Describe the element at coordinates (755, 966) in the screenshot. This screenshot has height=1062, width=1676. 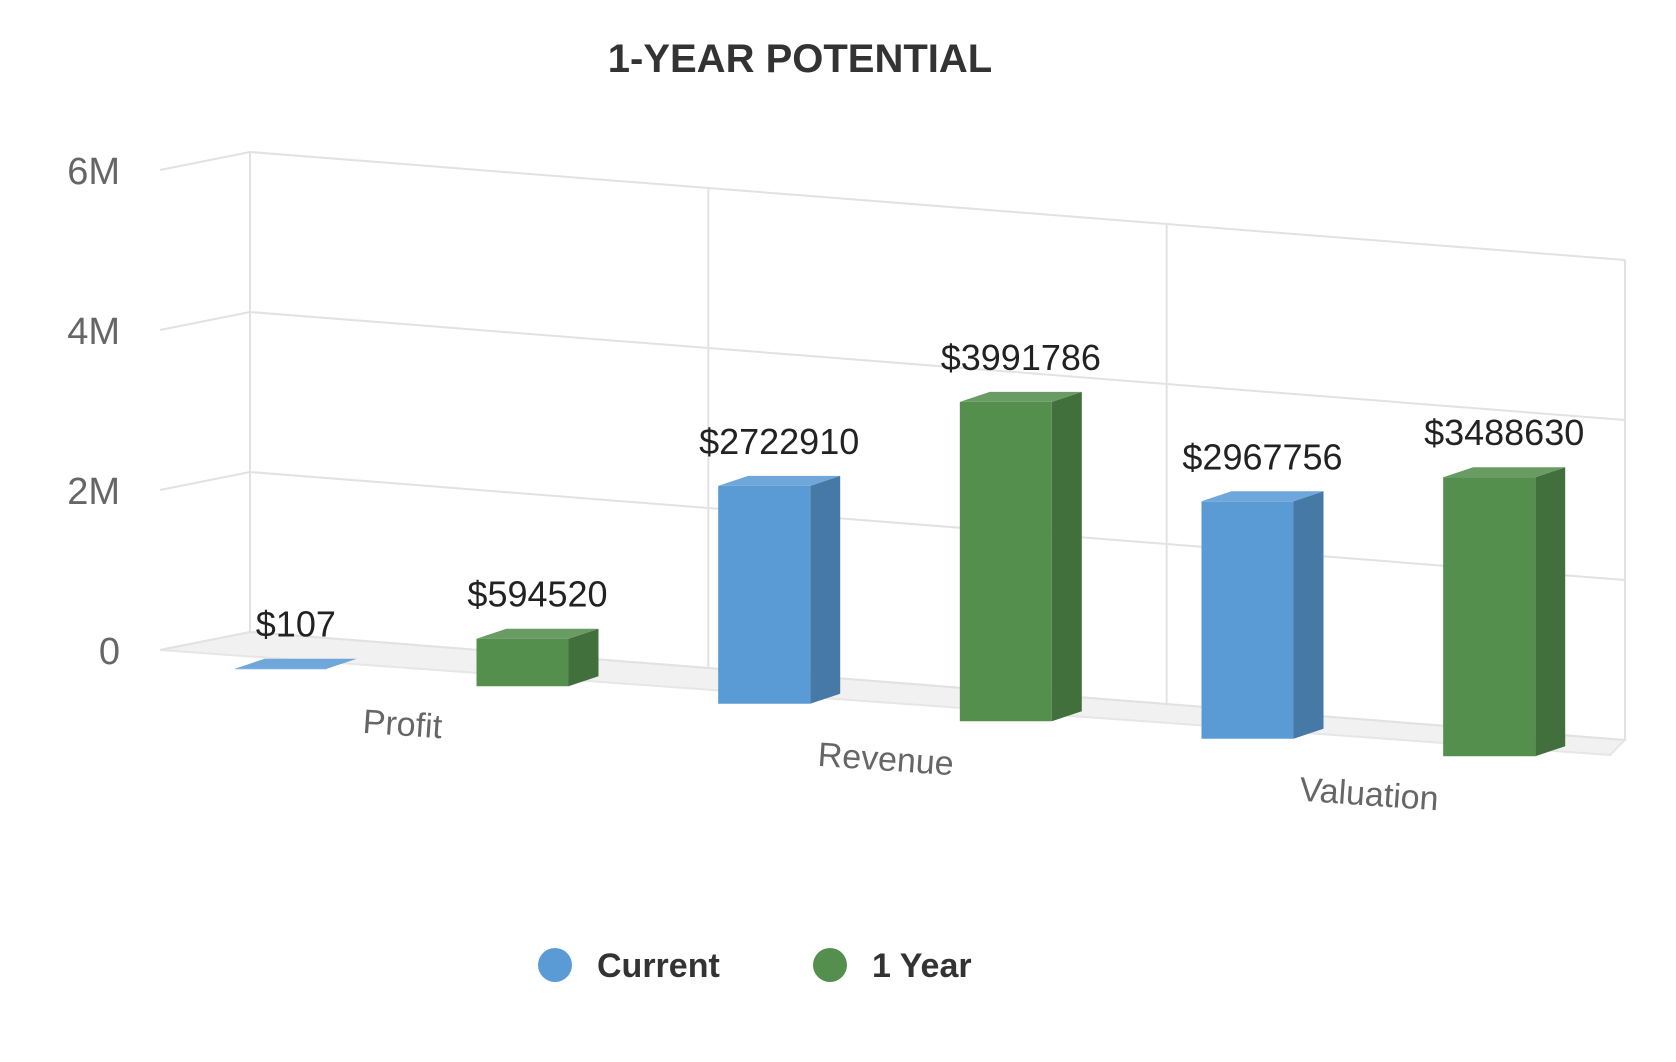
I see `legend: Current 1 Year` at that location.